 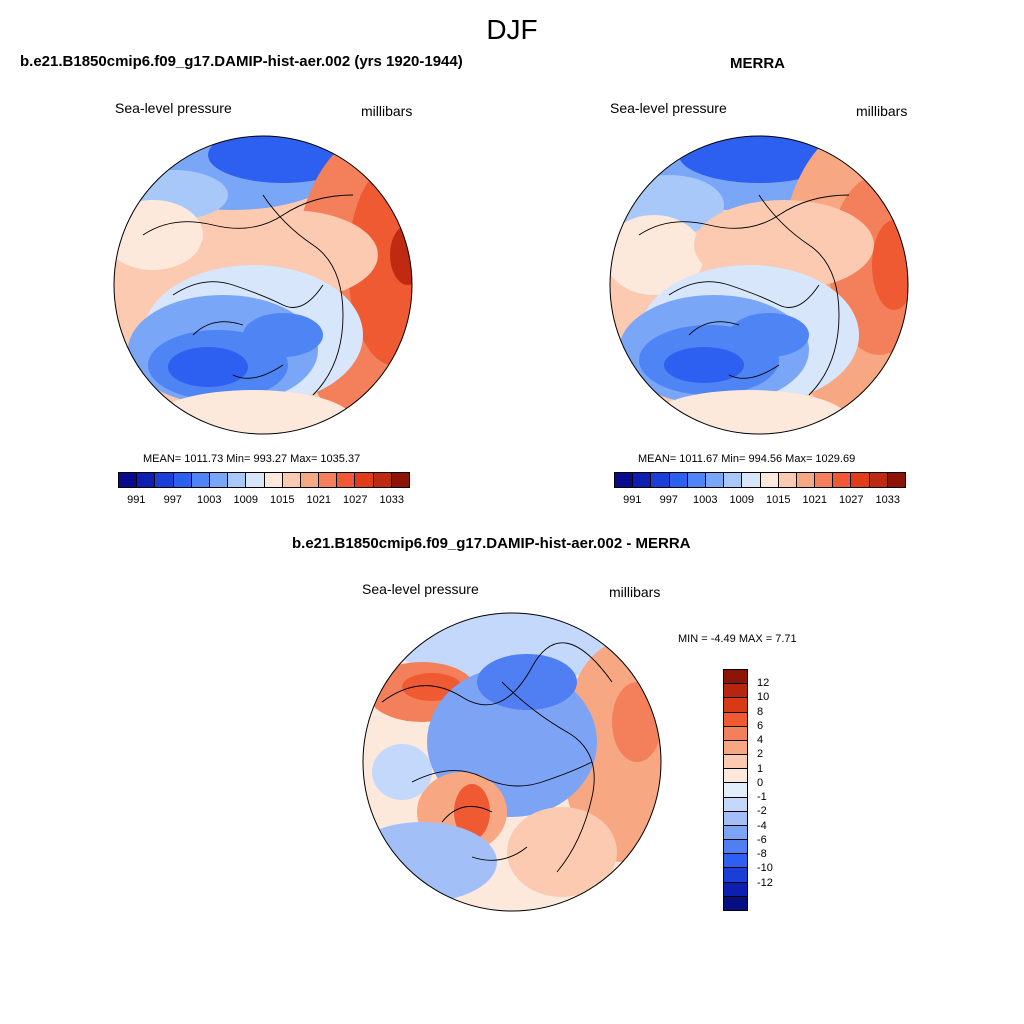 I want to click on panel-2-colorbar, so click(x=760, y=480).